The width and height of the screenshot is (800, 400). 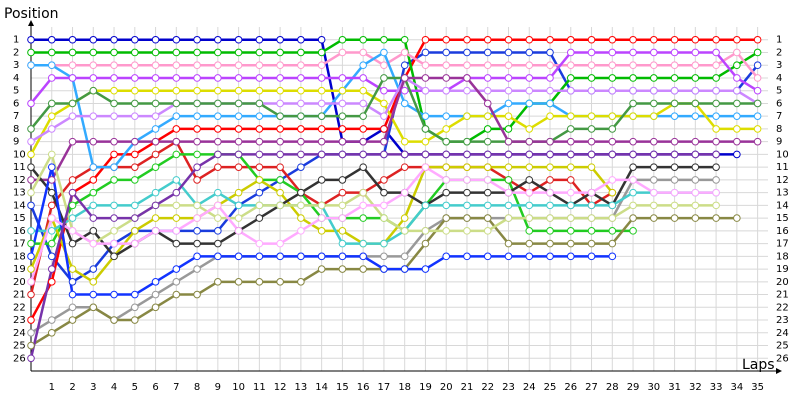 I want to click on y-tick-label: 25, so click(x=19, y=346).